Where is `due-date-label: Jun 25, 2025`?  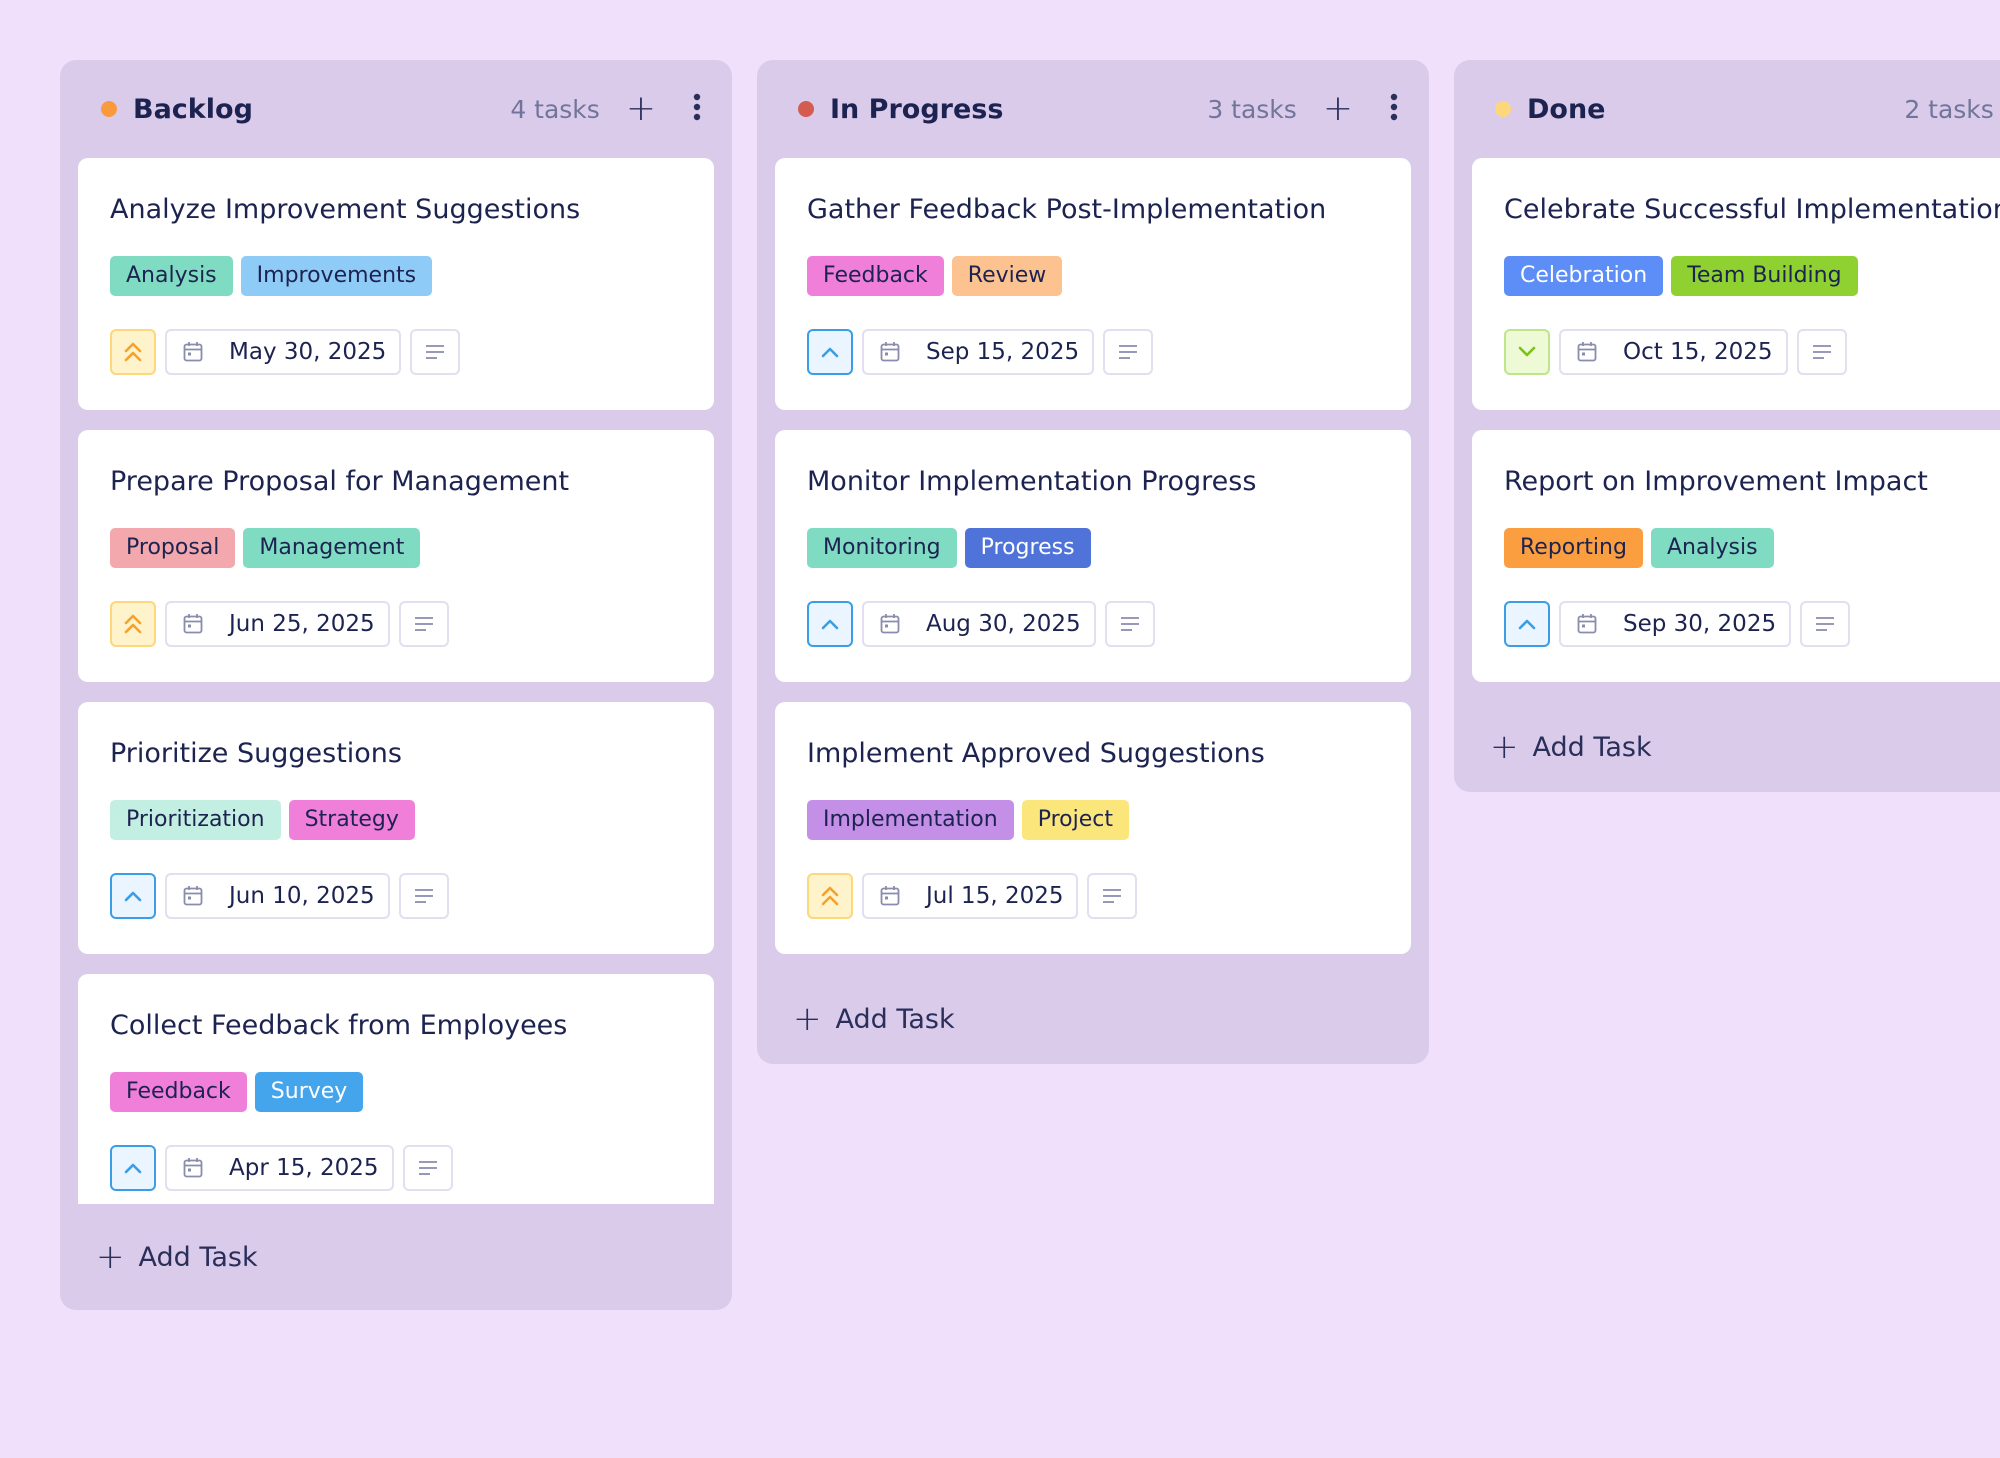 due-date-label: Jun 25, 2025 is located at coordinates (302, 624).